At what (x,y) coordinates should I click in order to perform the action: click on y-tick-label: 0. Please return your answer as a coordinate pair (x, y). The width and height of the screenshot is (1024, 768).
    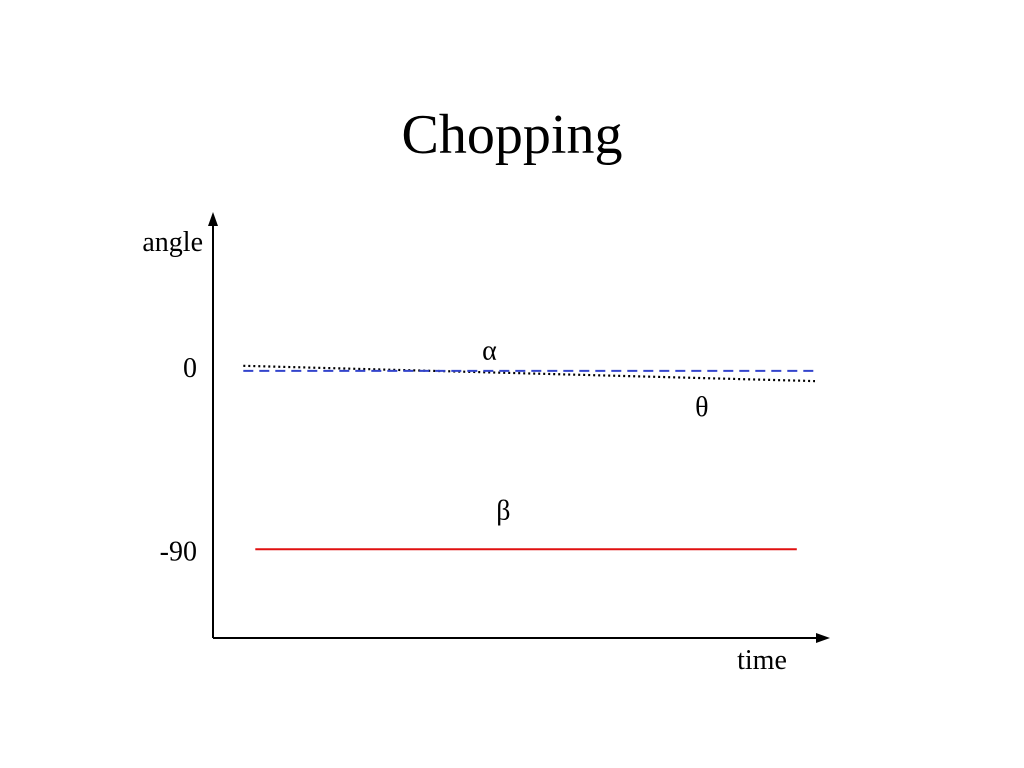
    Looking at the image, I should click on (190, 368).